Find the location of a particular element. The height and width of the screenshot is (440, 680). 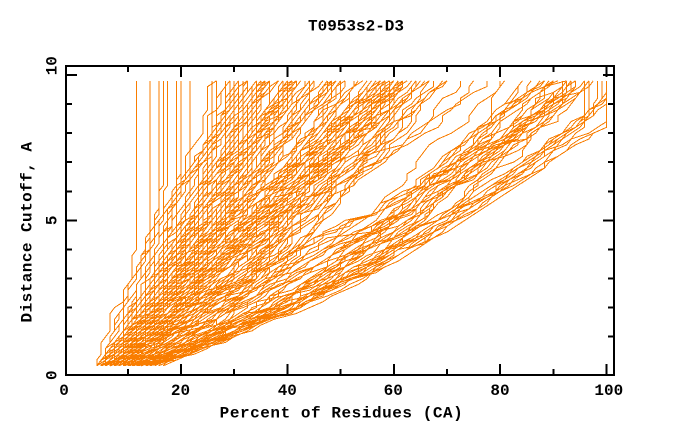

svg-text: Distance Cutoff, A is located at coordinates (28, 232).